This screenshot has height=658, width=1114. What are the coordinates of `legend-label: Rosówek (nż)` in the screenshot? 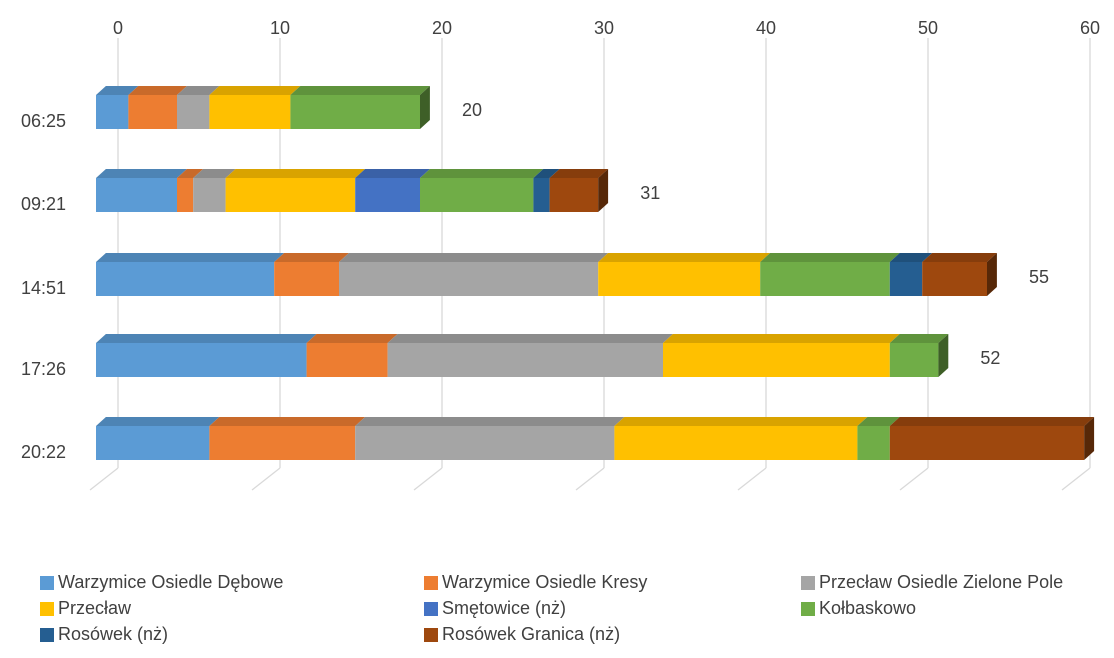 It's located at (113, 634).